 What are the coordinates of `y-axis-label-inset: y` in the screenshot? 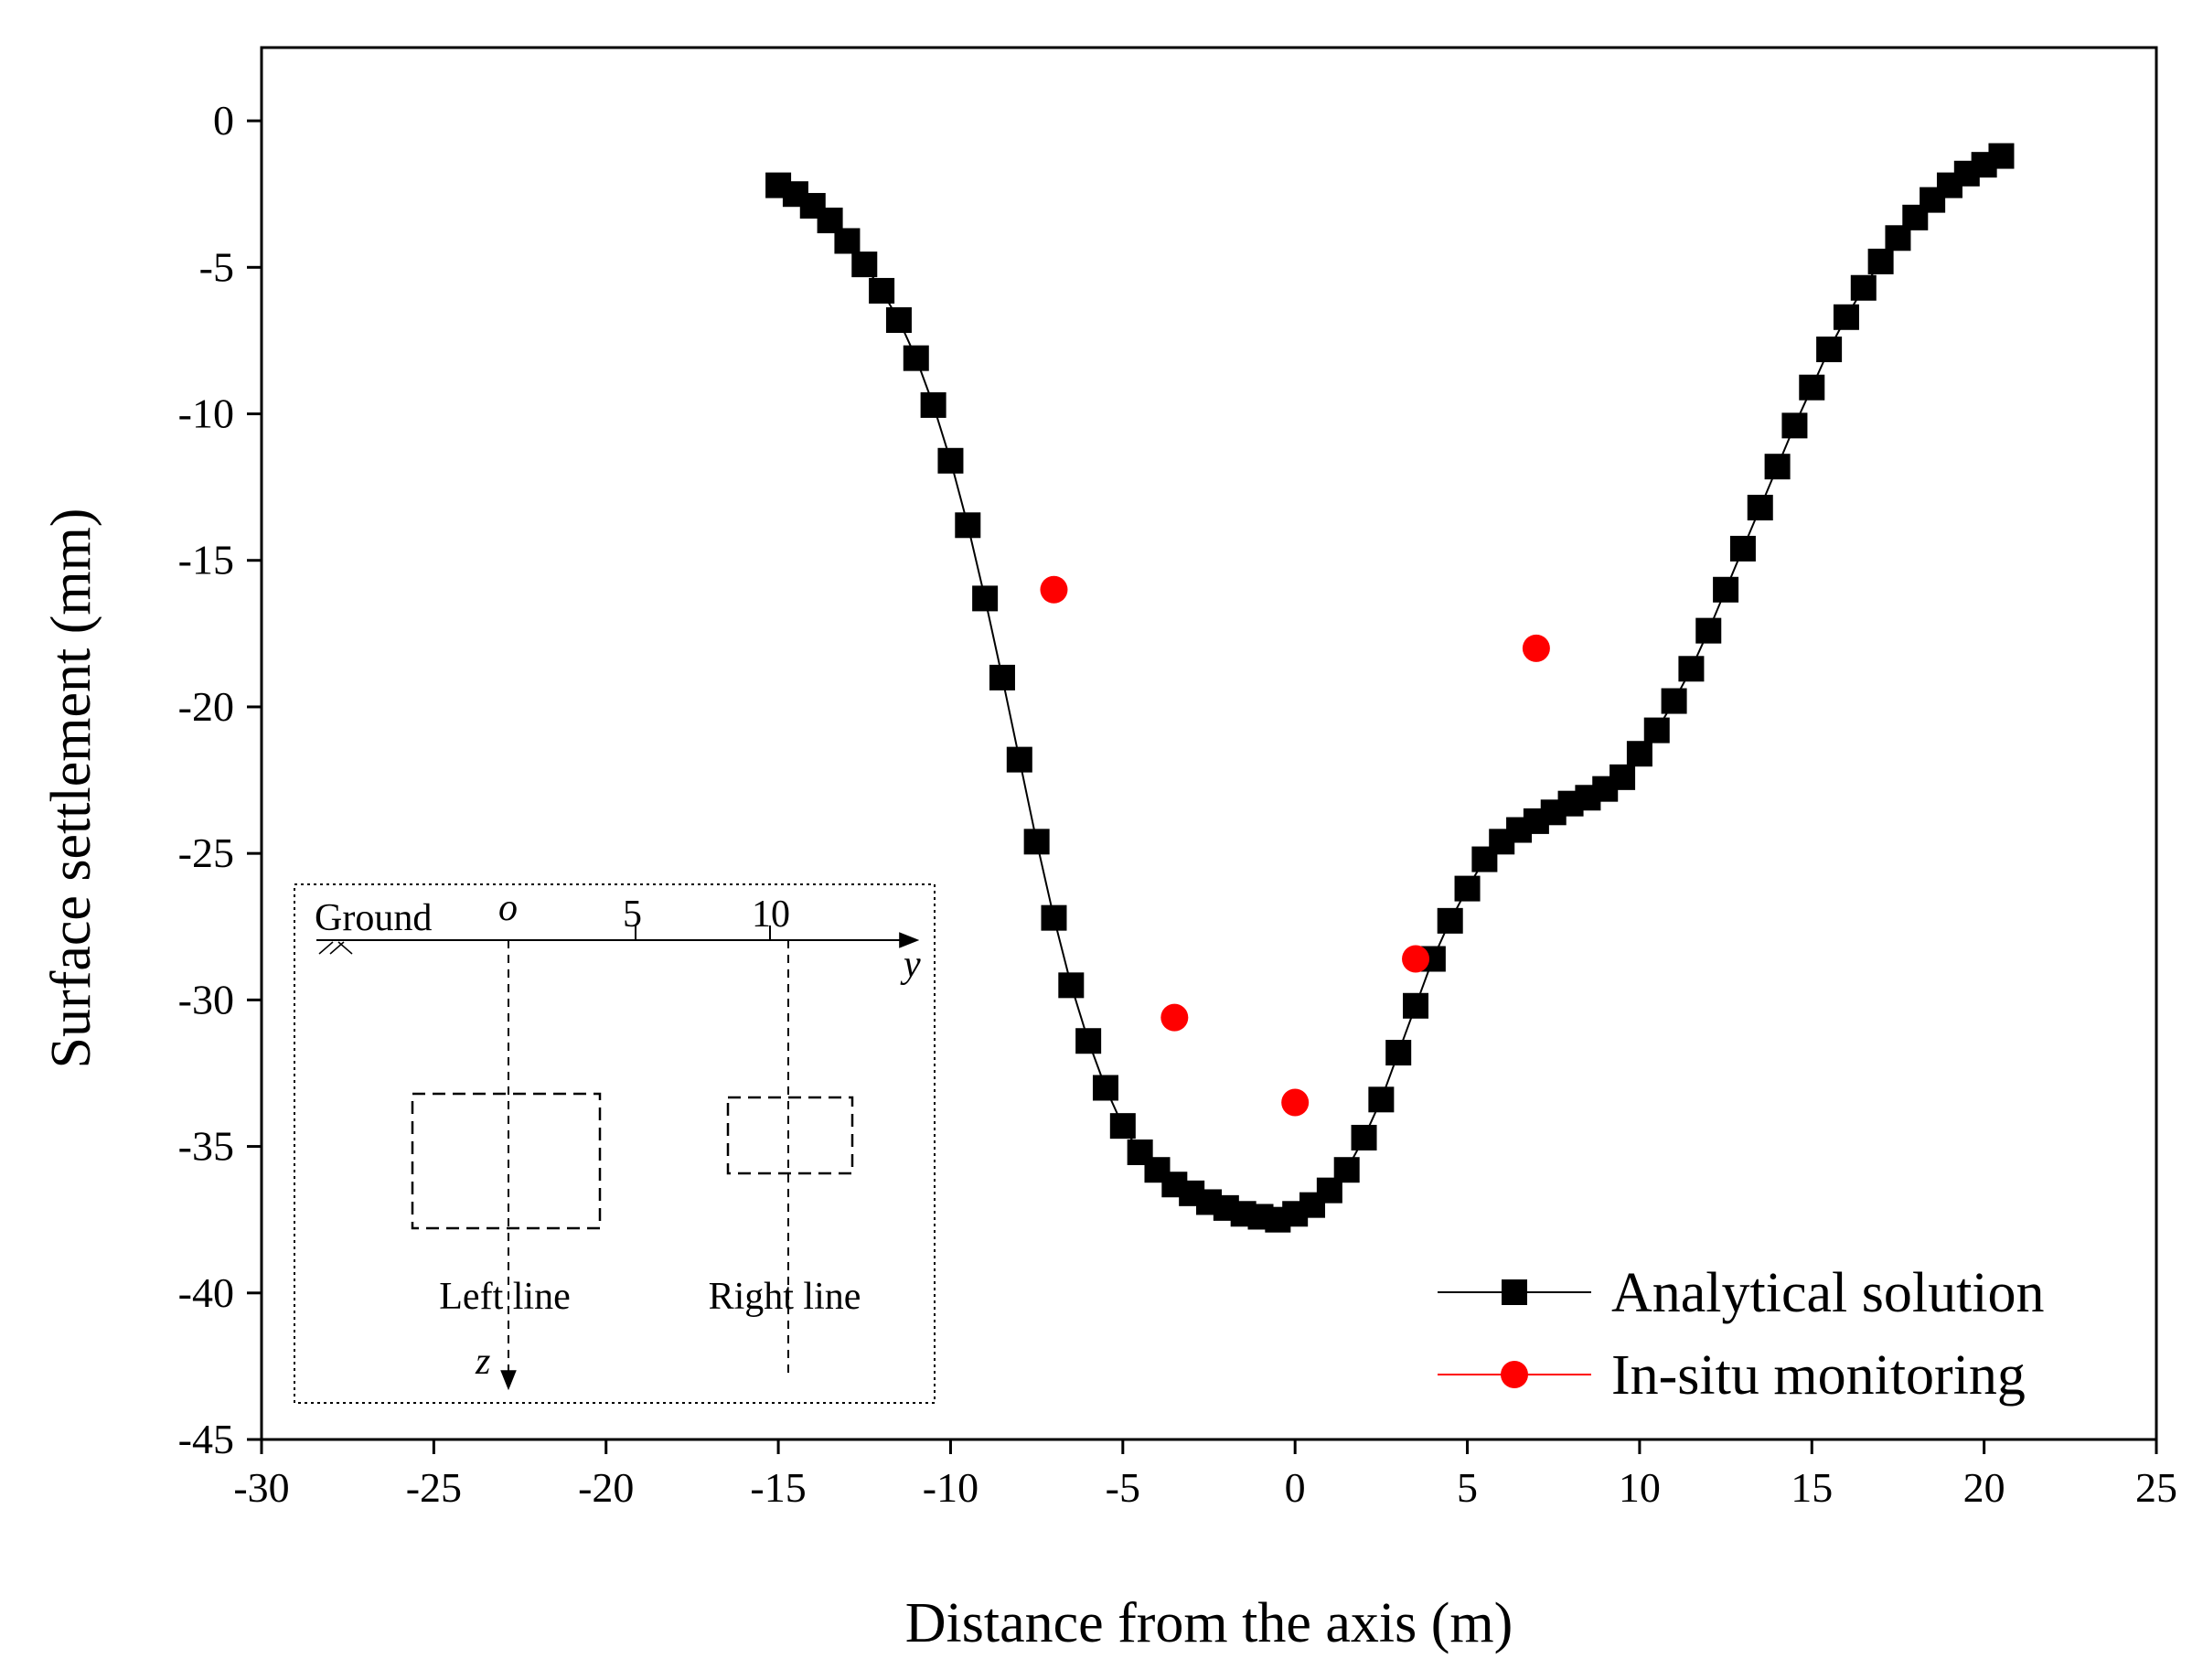 It's located at (910, 965).